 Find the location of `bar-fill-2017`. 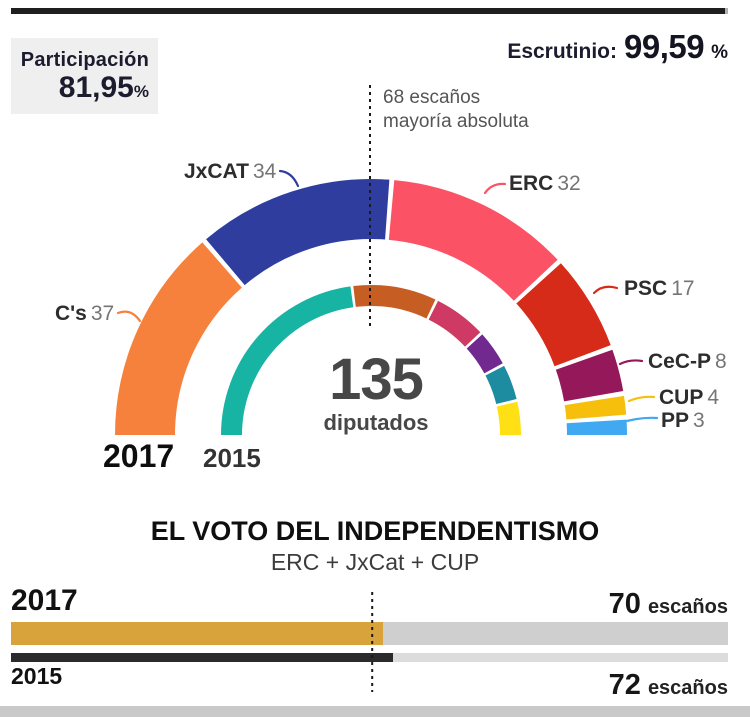

bar-fill-2017 is located at coordinates (197, 633).